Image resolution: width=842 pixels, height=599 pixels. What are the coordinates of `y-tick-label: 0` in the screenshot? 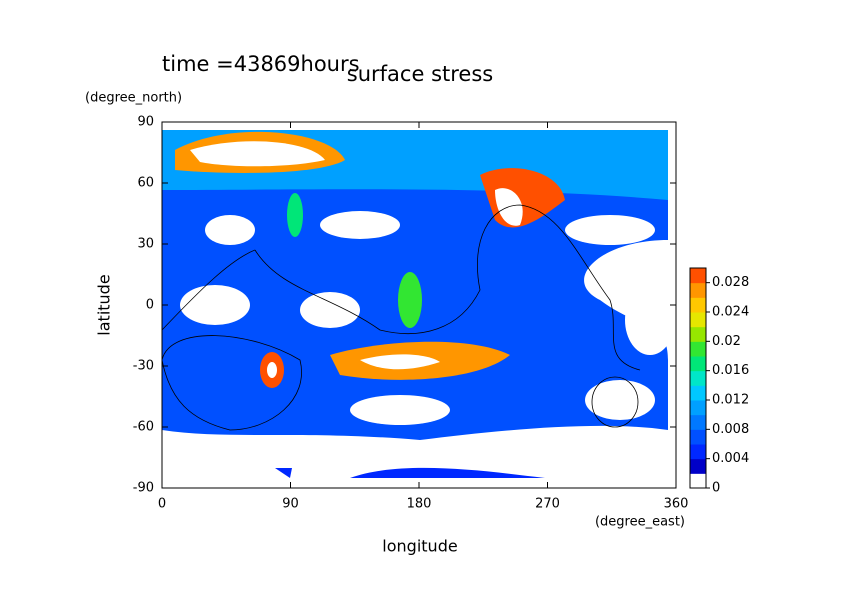 It's located at (150, 305).